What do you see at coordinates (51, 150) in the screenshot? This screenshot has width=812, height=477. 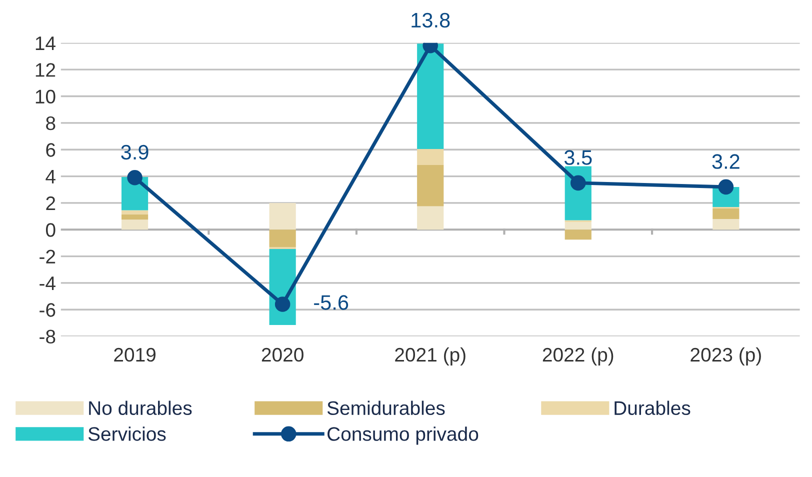 I see `y-tick-label: 6` at bounding box center [51, 150].